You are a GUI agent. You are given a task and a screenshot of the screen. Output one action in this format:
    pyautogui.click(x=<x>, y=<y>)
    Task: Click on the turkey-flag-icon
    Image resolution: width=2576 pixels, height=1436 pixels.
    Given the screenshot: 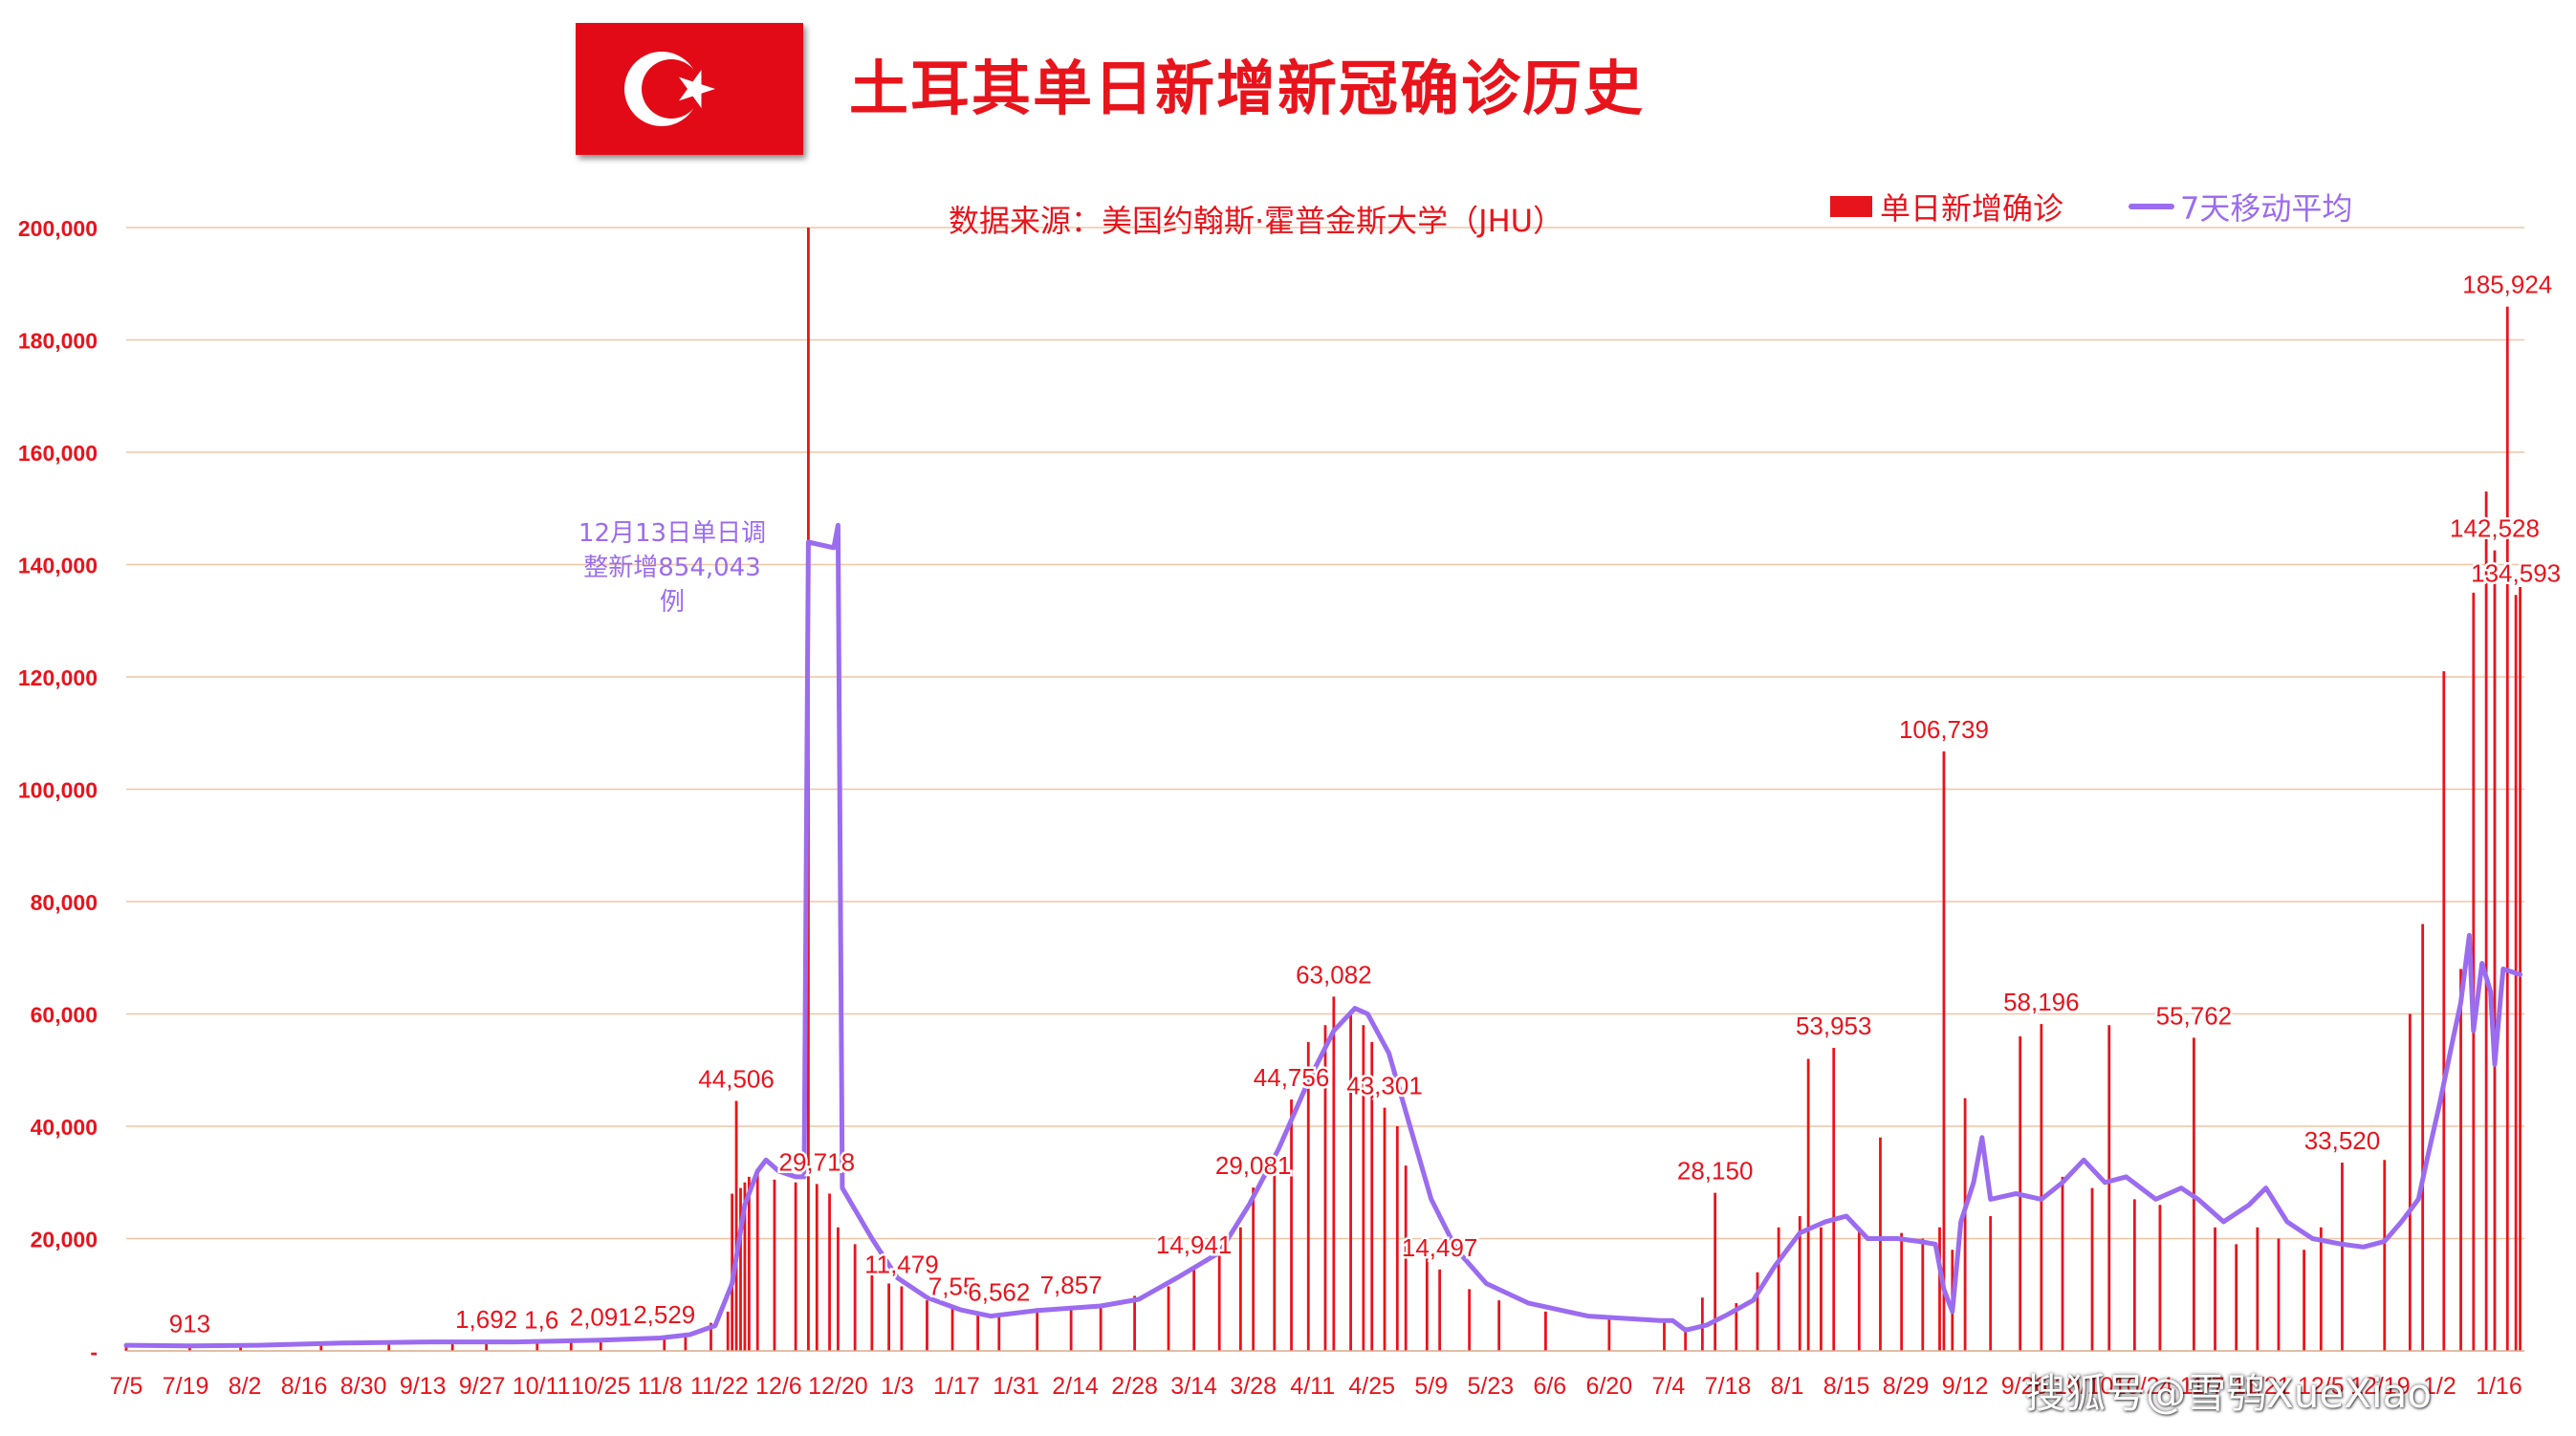 What is the action you would take?
    pyautogui.click(x=689, y=89)
    